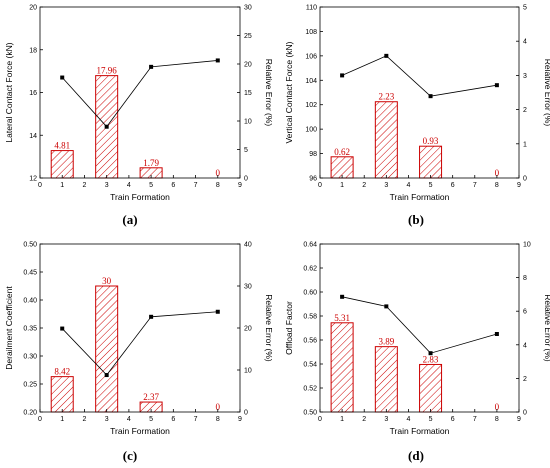 The width and height of the screenshot is (550, 468). Describe the element at coordinates (33, 50) in the screenshot. I see `y-tick-label: 18` at that location.